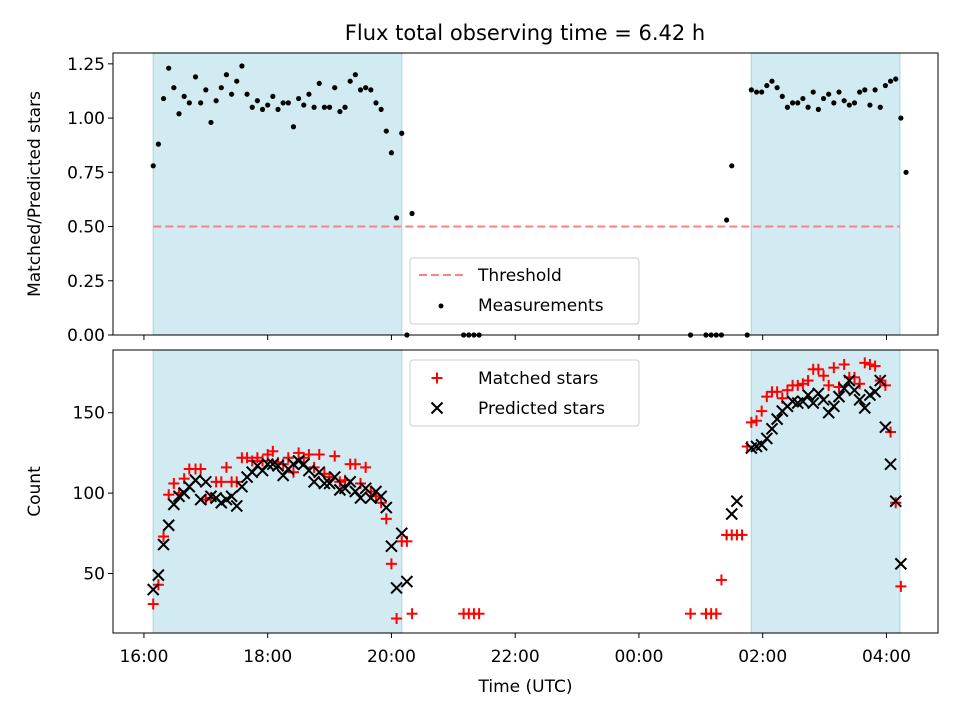  I want to click on x-tick-label: 04:00, so click(886, 657).